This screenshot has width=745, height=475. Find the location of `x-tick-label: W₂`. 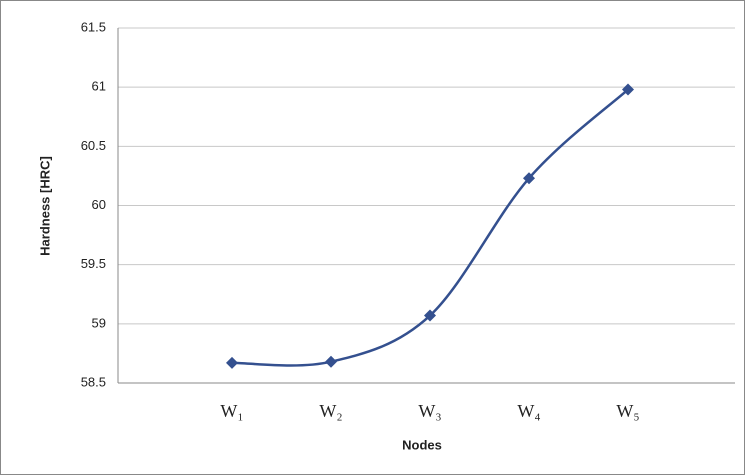

x-tick-label: W₂ is located at coordinates (330, 411).